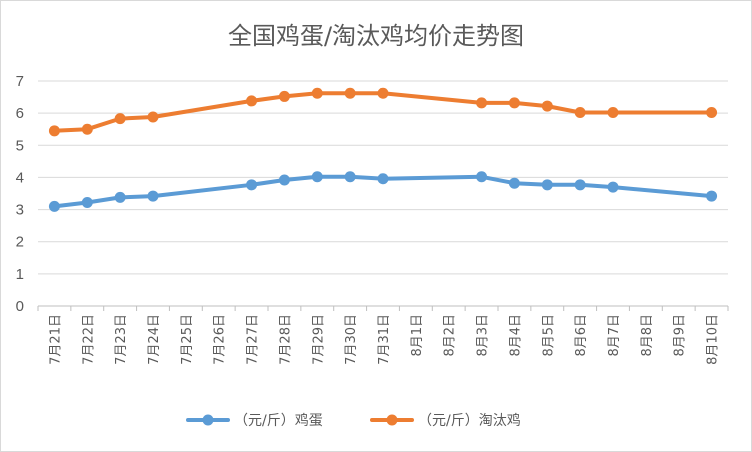  What do you see at coordinates (515, 335) in the screenshot?
I see `x-tick-label: 8月4日` at bounding box center [515, 335].